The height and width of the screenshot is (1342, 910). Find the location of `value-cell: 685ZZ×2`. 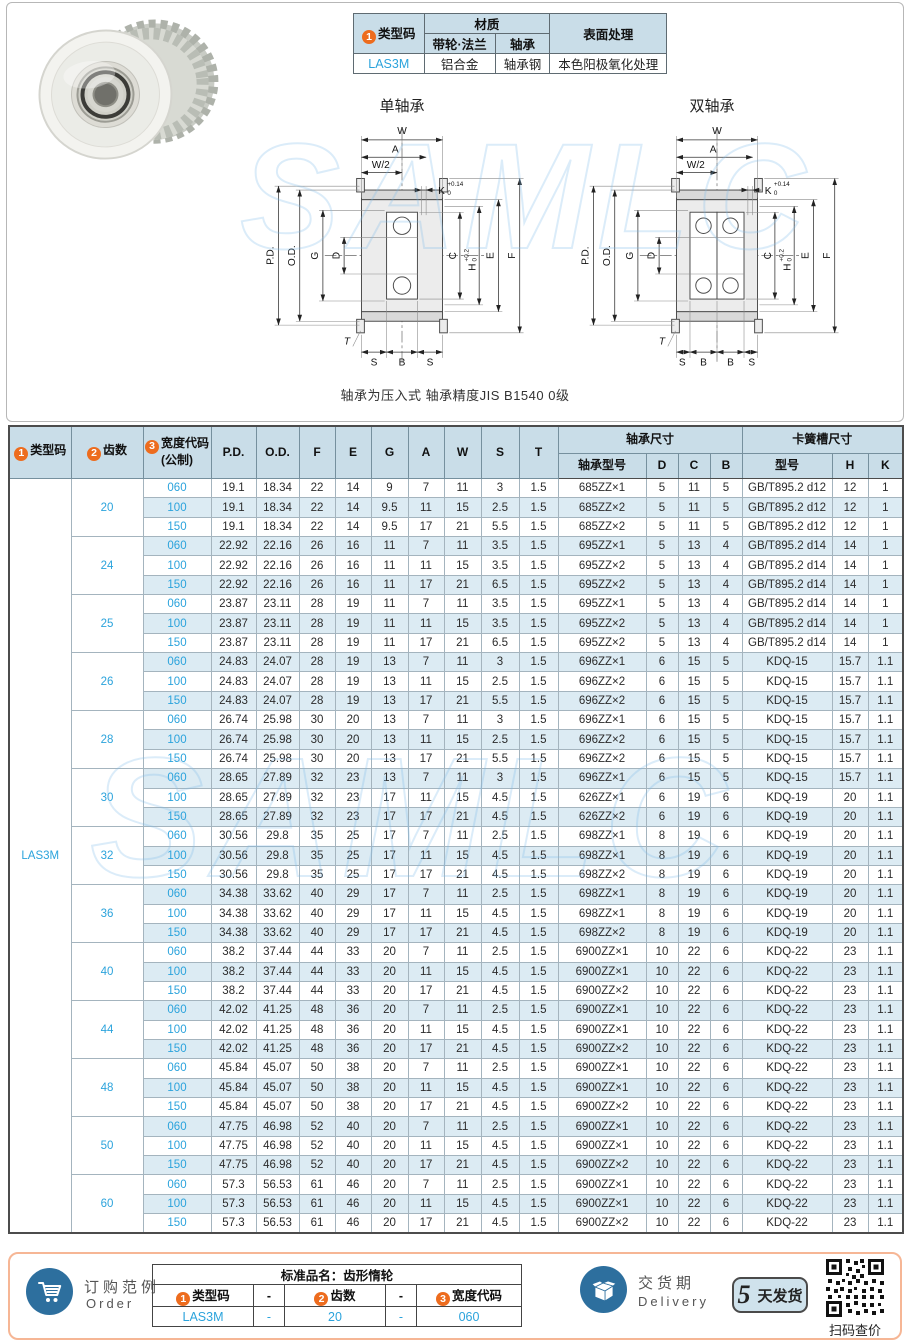

value-cell: 685ZZ×2 is located at coordinates (602, 527).